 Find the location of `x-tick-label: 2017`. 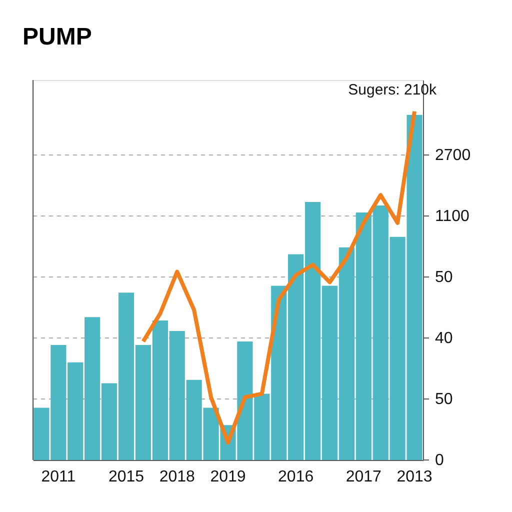

x-tick-label: 2017 is located at coordinates (364, 477).